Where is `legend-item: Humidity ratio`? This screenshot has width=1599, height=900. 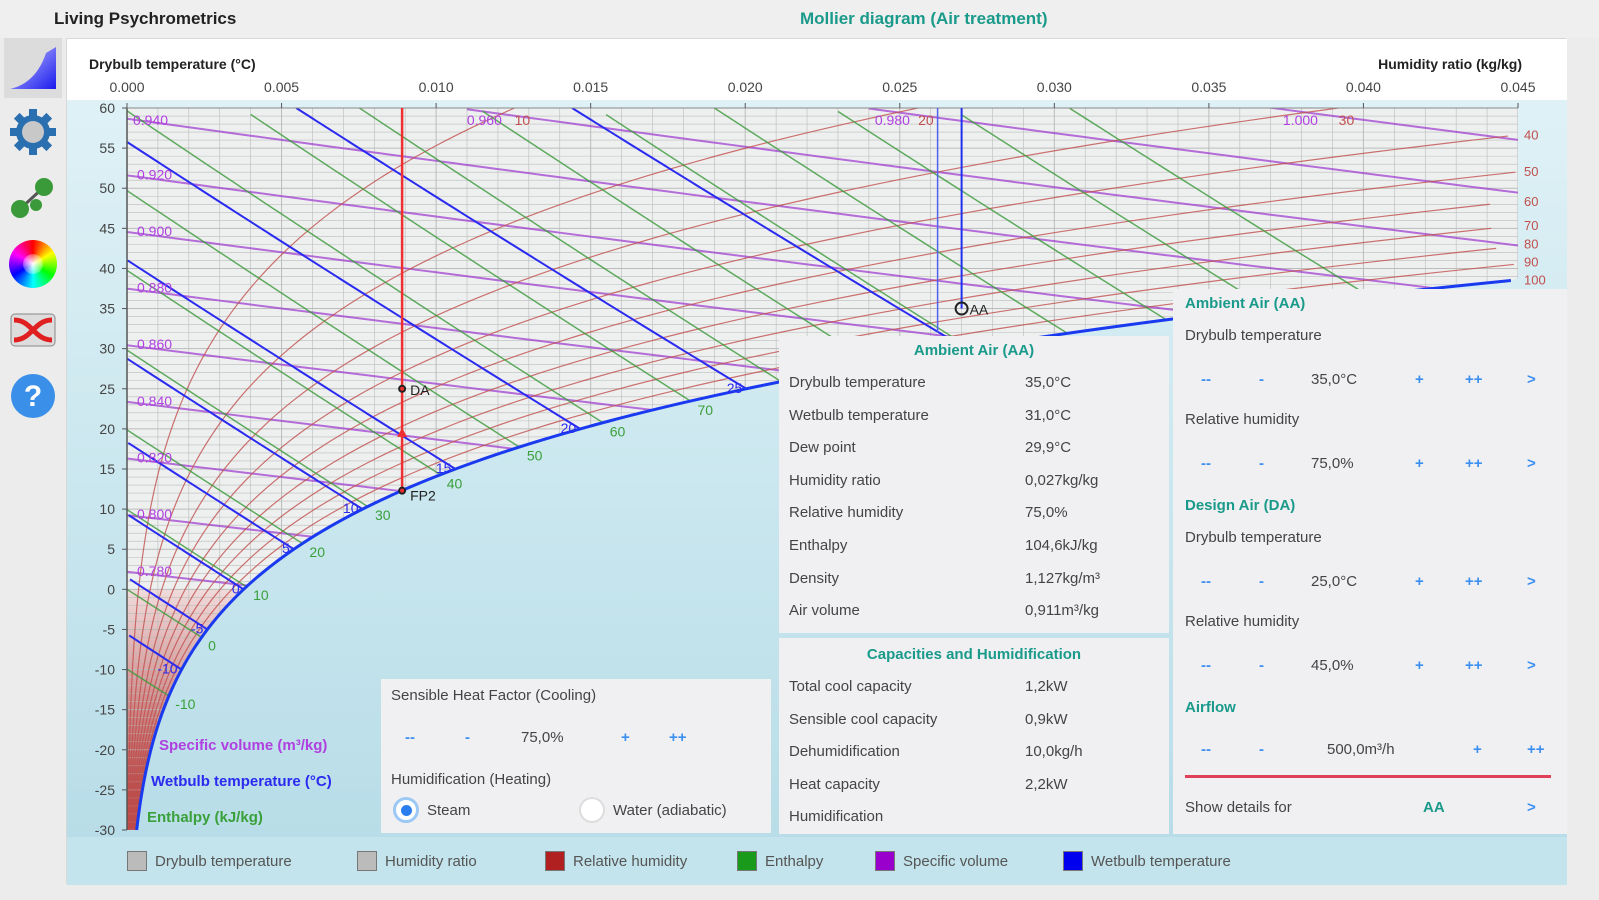
legend-item: Humidity ratio is located at coordinates (417, 861).